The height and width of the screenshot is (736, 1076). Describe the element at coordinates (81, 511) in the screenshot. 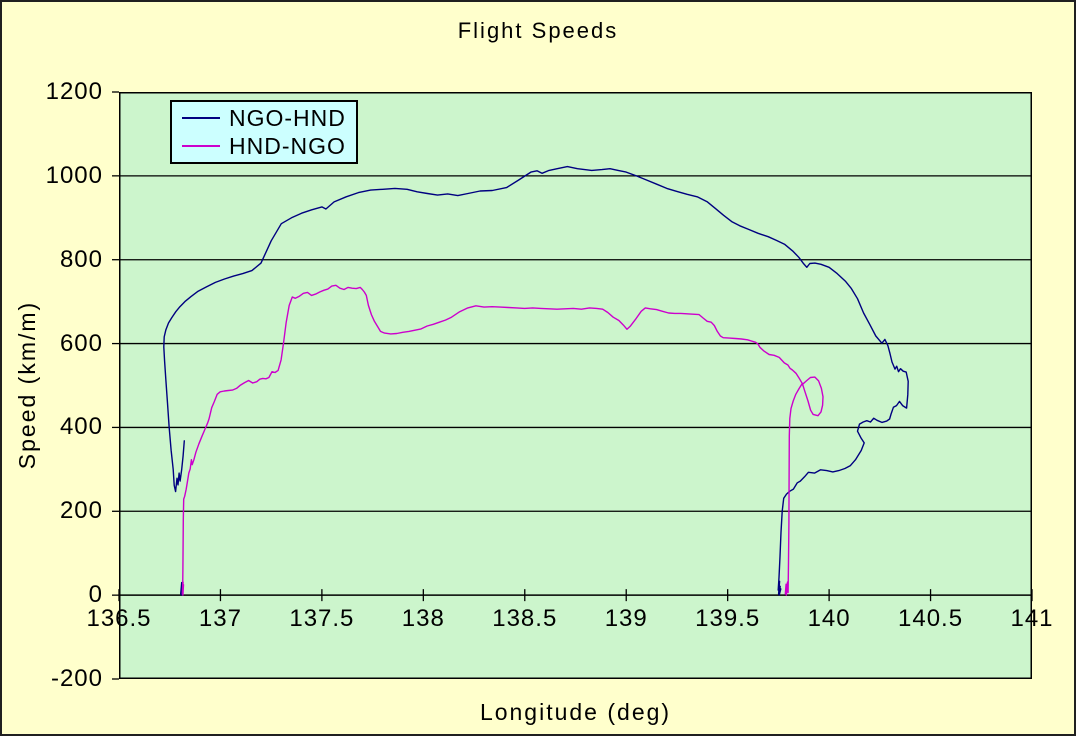

I see `y-tick-label: 200` at that location.